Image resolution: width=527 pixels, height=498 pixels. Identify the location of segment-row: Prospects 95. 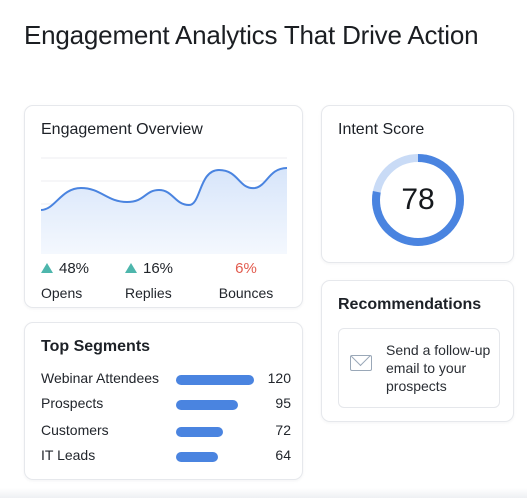
(166, 403).